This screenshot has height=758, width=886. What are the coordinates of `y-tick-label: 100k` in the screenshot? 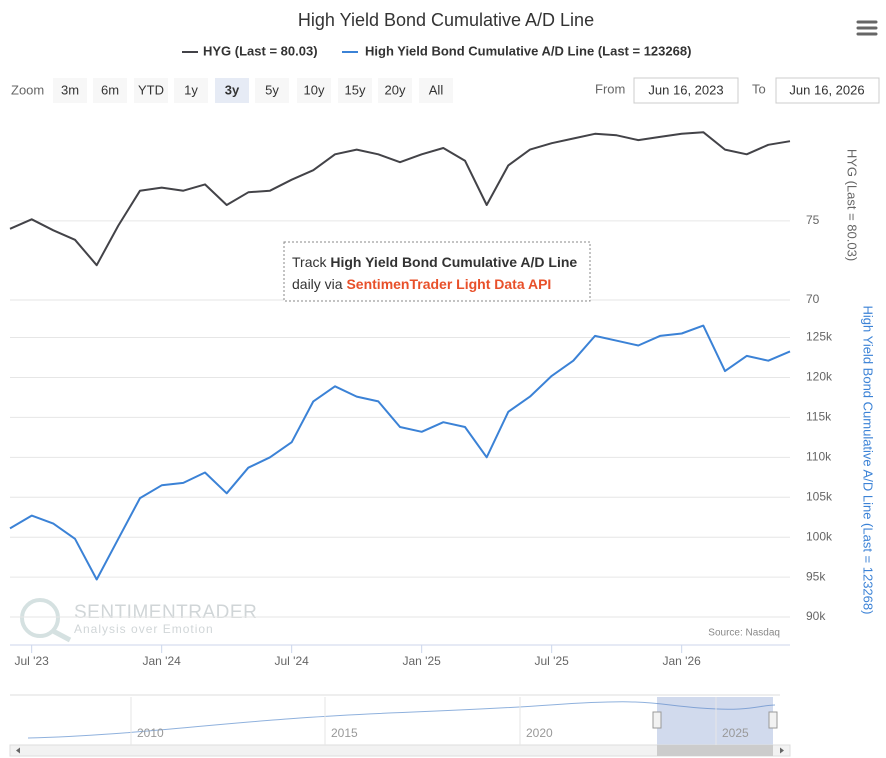 It's located at (819, 536).